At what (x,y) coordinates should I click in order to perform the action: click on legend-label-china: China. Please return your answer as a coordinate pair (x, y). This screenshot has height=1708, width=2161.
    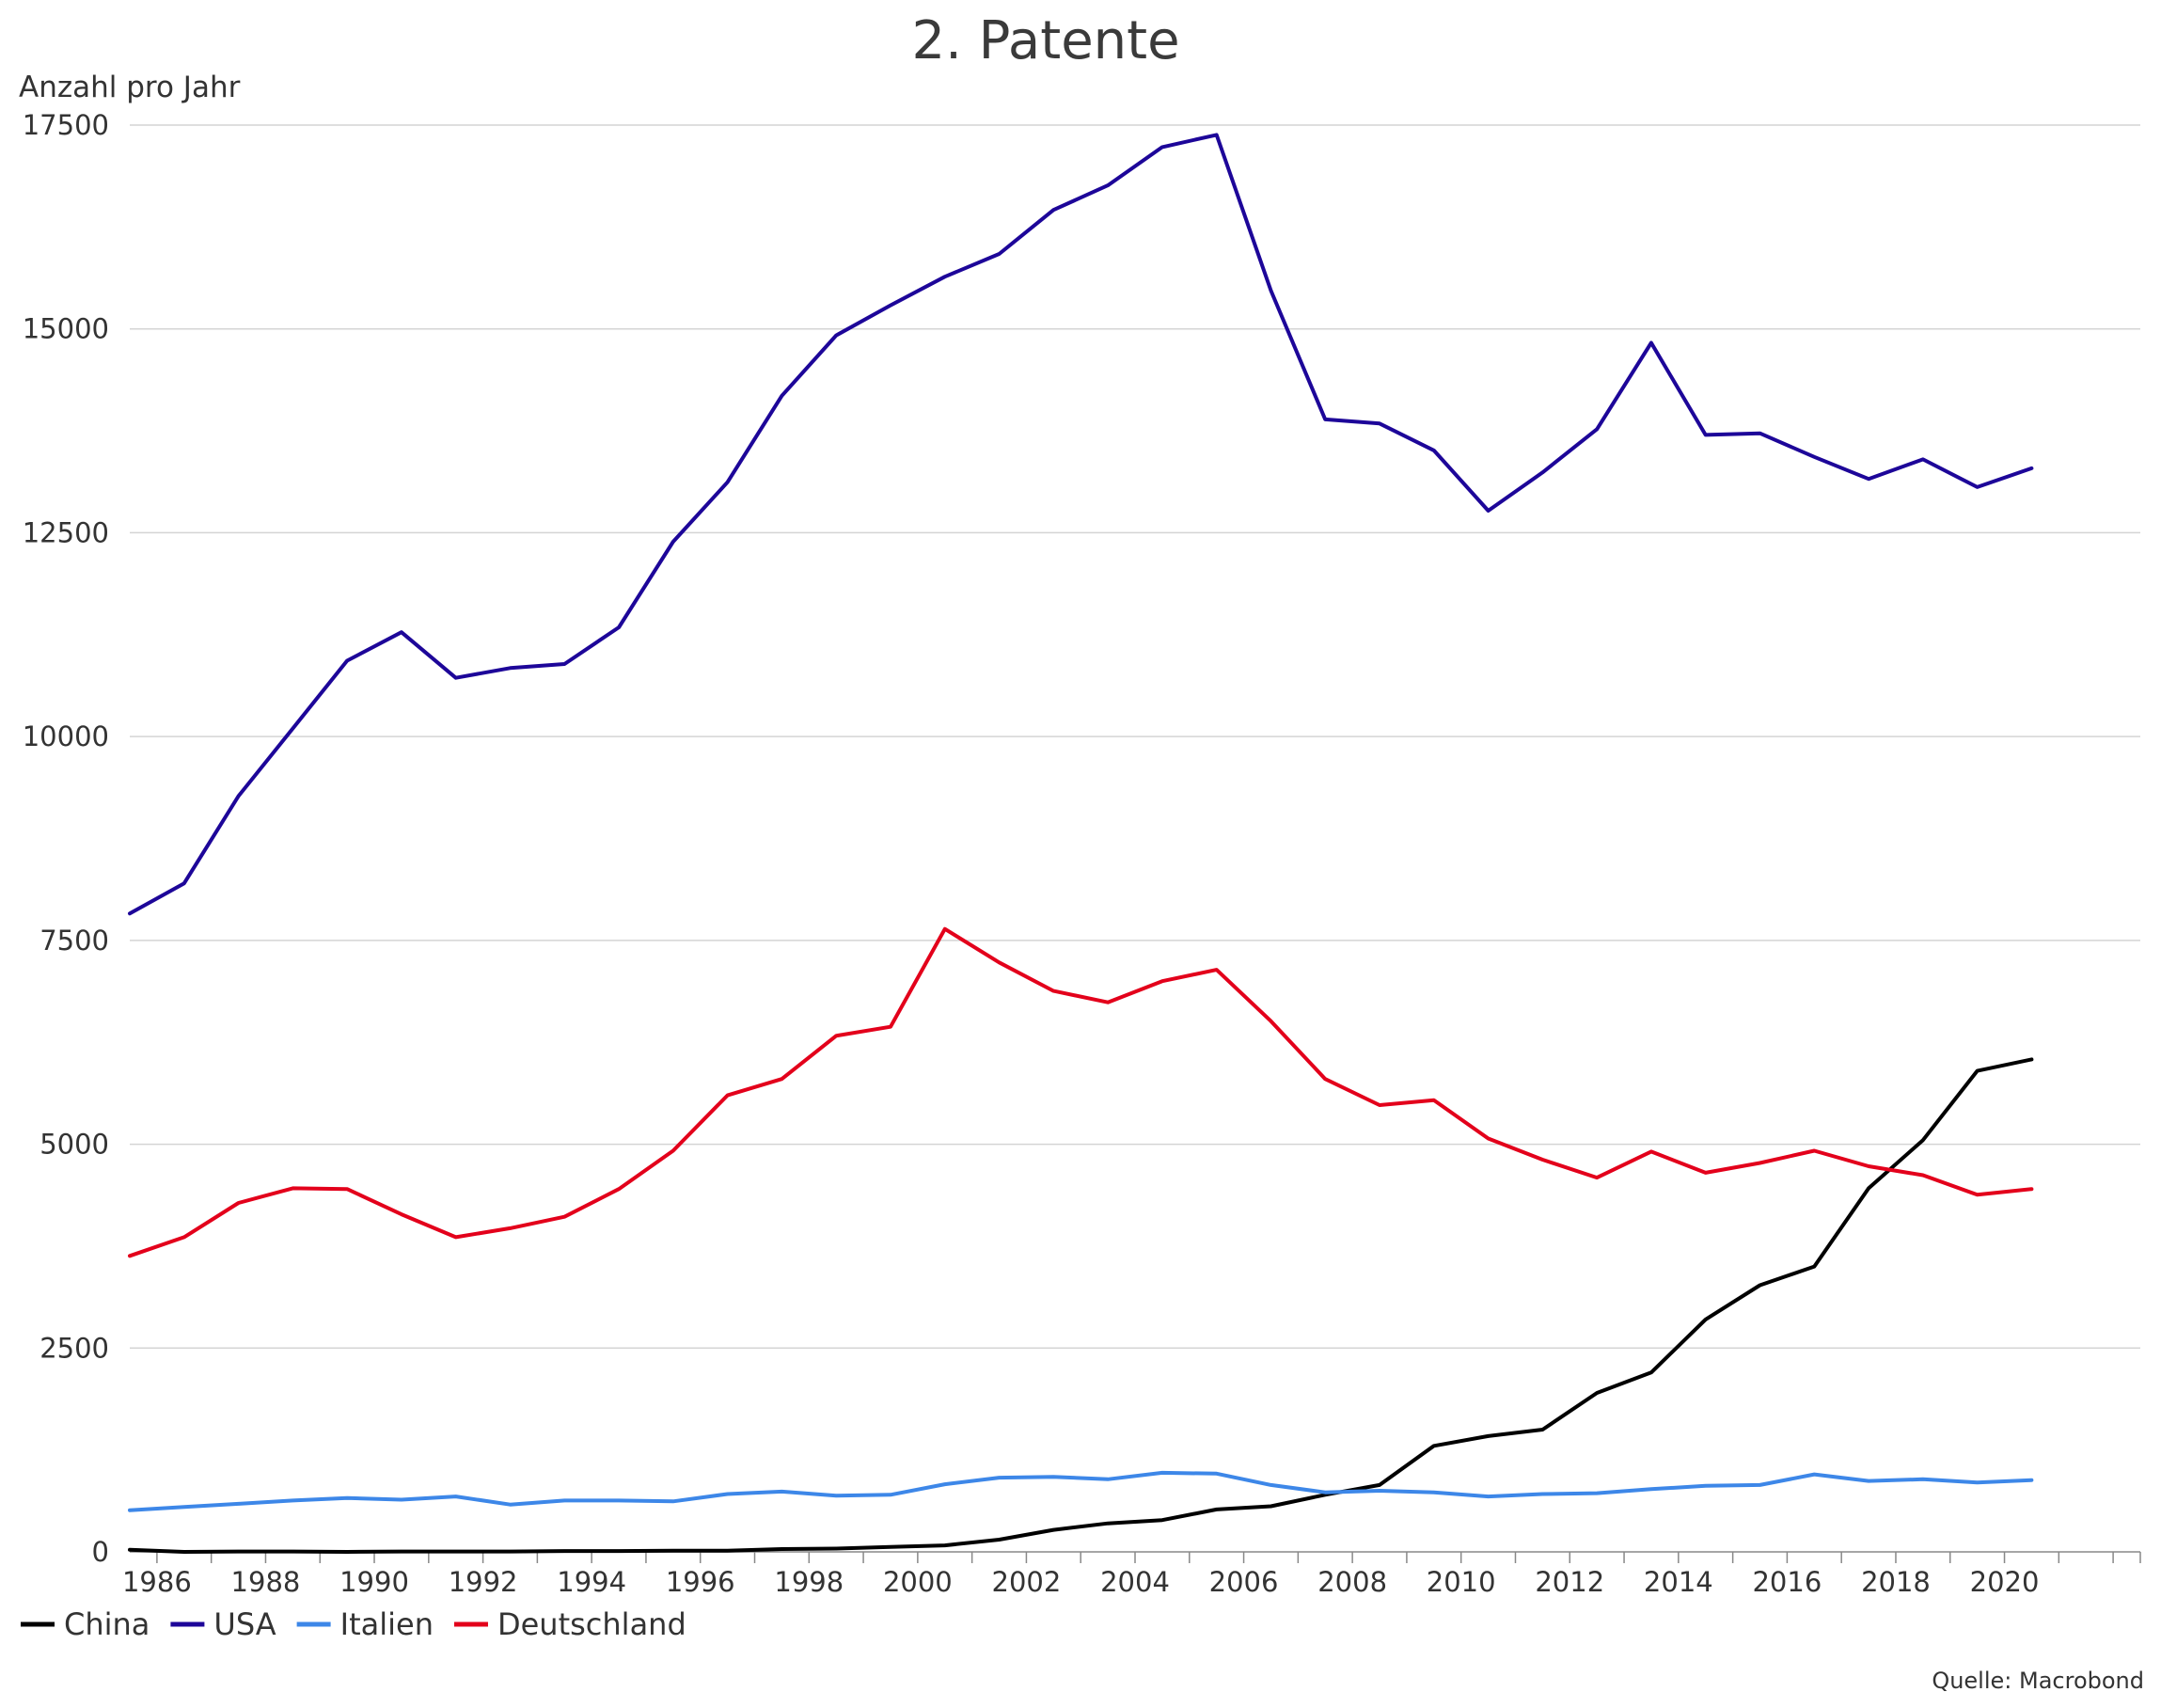
    Looking at the image, I should click on (107, 1624).